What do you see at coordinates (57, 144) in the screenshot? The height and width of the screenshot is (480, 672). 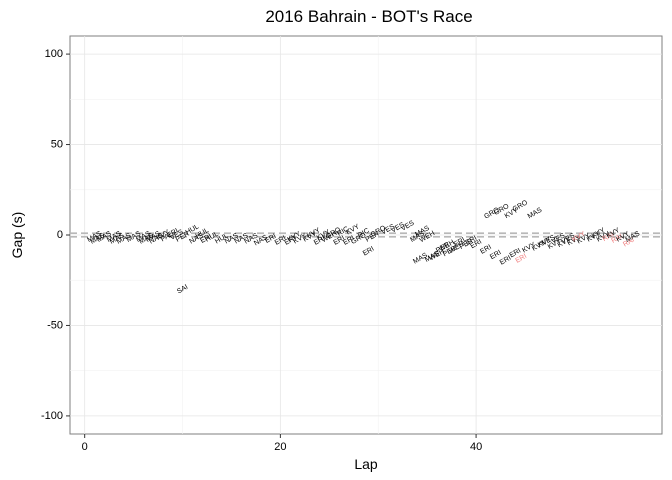 I see `y-tick-label: 50` at bounding box center [57, 144].